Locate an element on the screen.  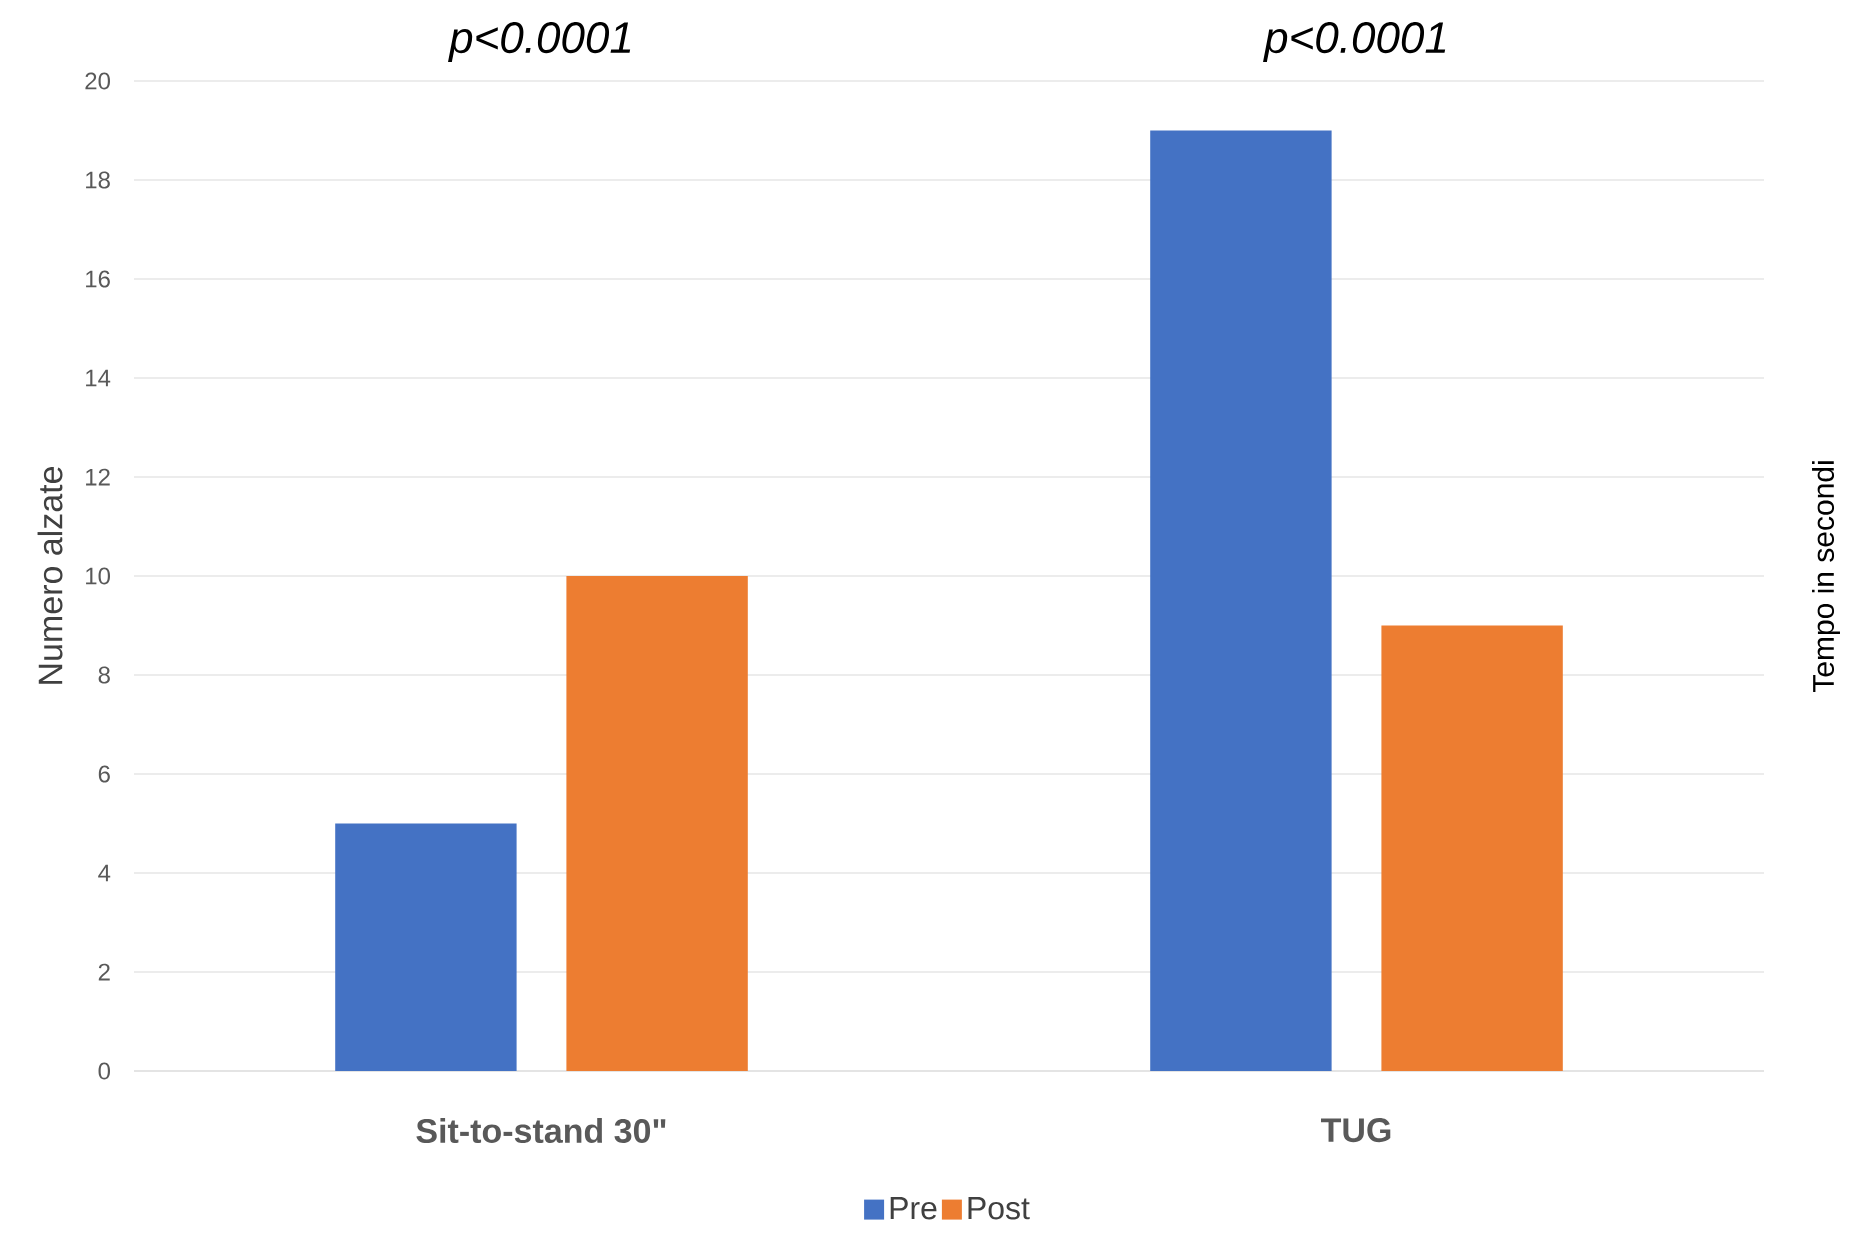
x-tick-label: Sit-to-stand 30" is located at coordinates (541, 1131).